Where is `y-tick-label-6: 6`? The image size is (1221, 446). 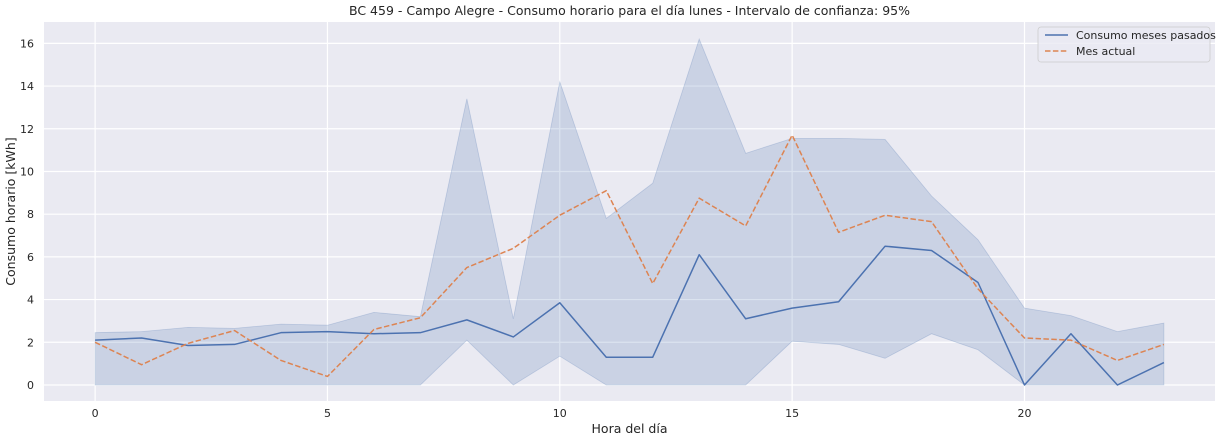 y-tick-label-6: 6 is located at coordinates (30, 257).